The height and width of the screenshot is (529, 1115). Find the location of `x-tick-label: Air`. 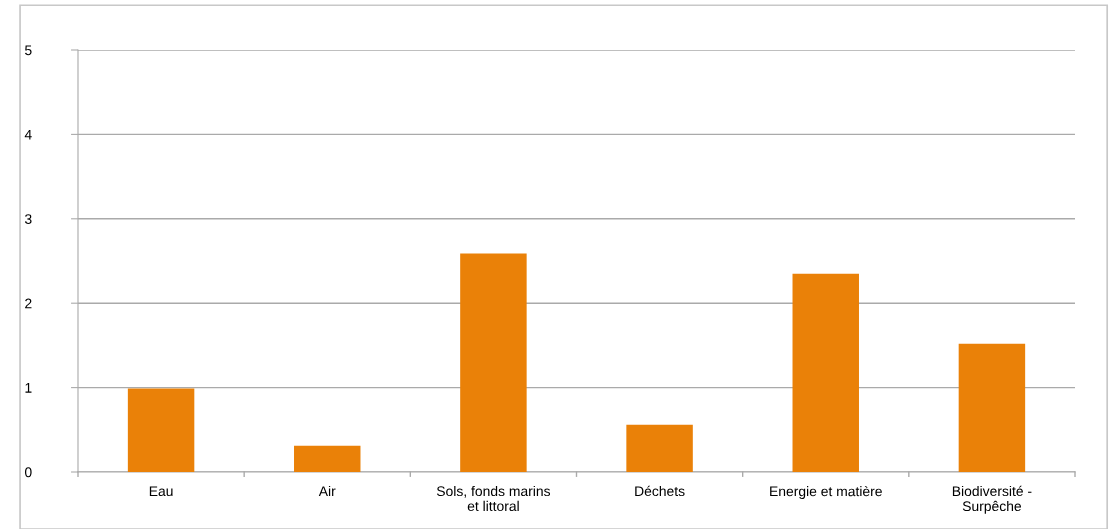

x-tick-label: Air is located at coordinates (327, 490).